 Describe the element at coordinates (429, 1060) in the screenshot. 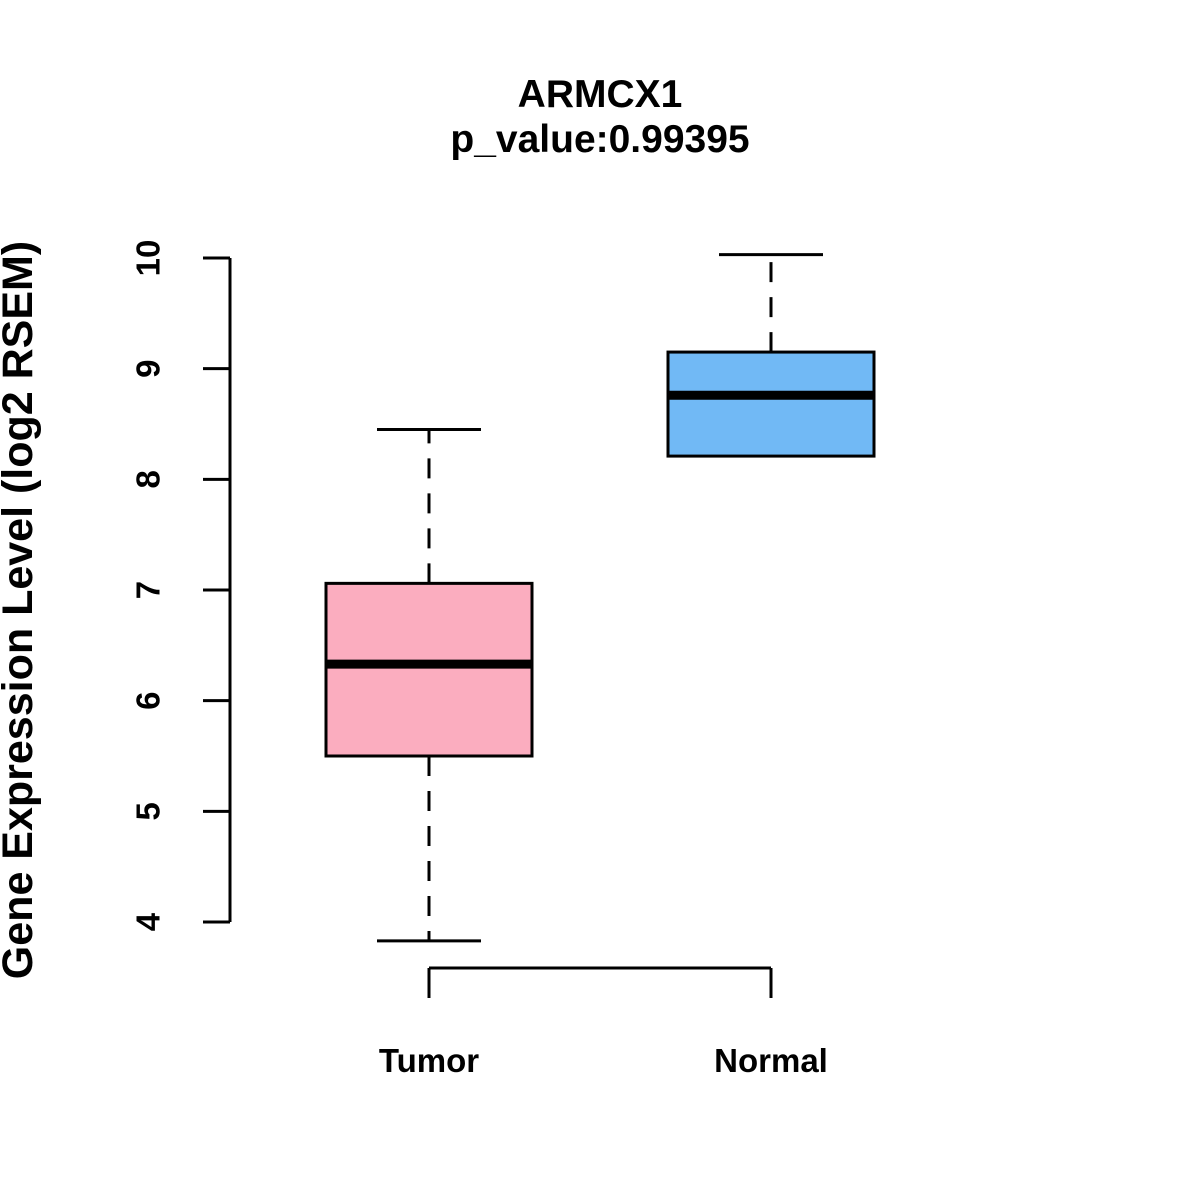

I see `x-category-label-tumor: Tumor` at that location.